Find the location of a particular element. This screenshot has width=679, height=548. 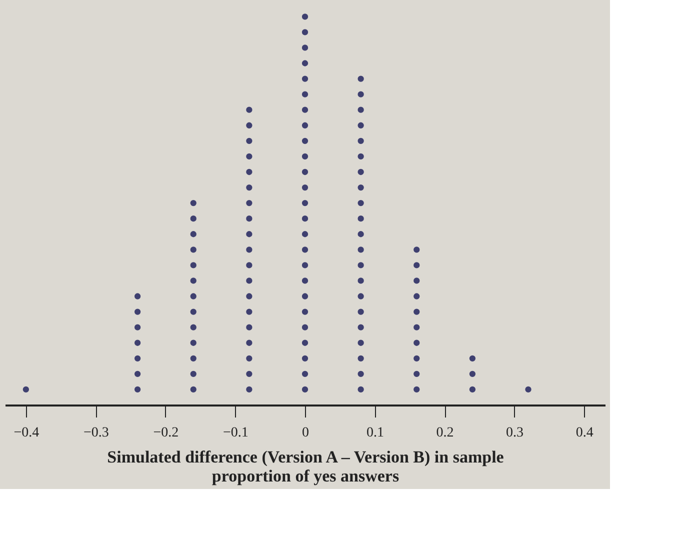

x-tick-label: −0.4 is located at coordinates (27, 433).